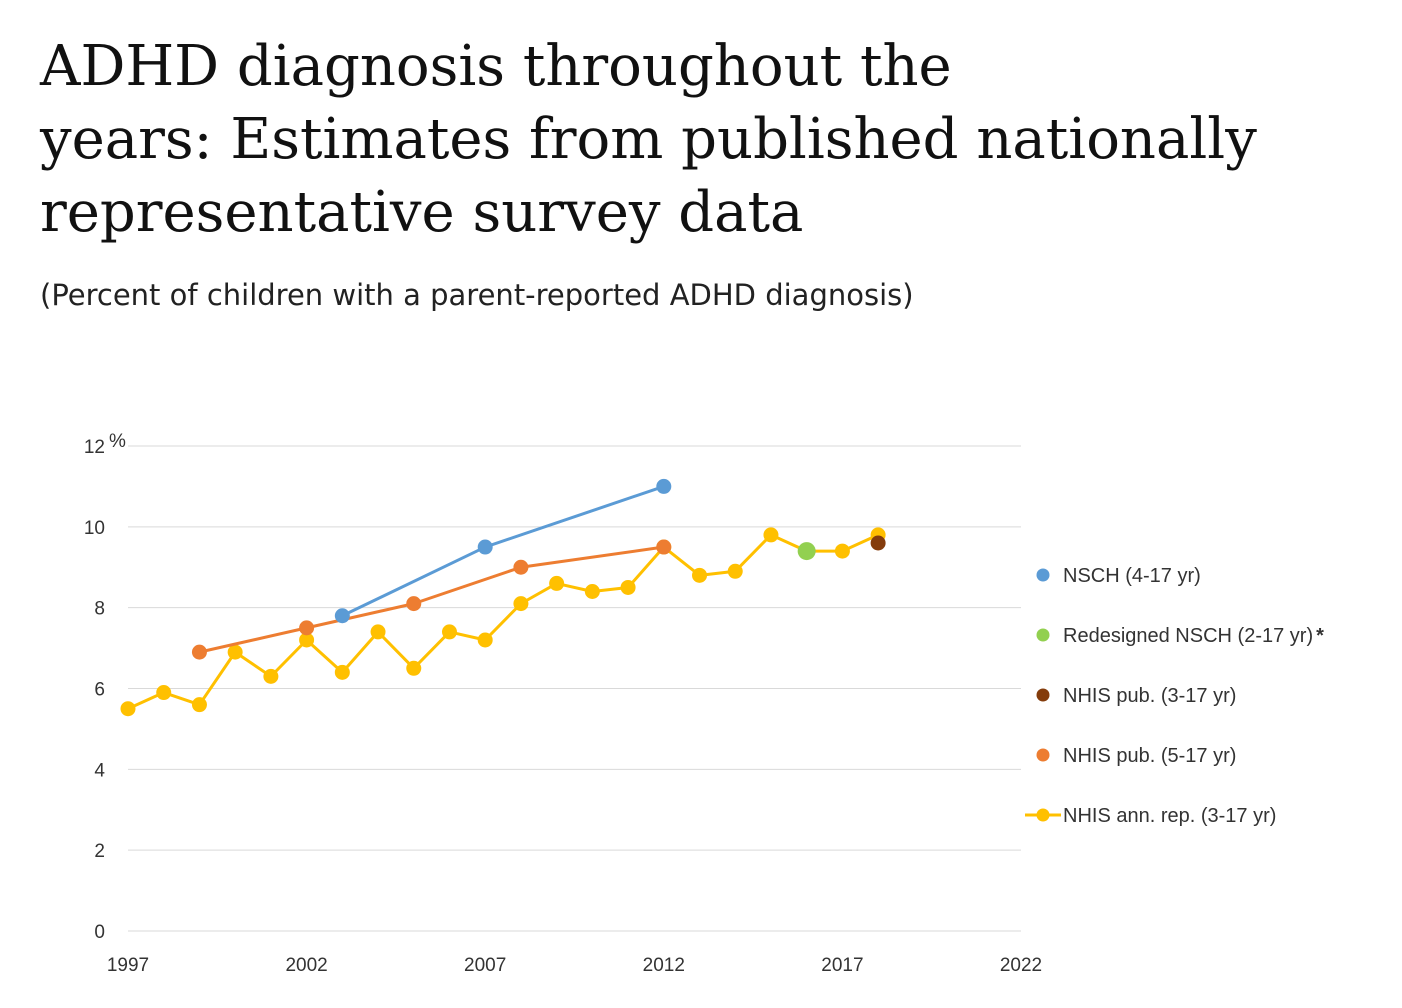 The width and height of the screenshot is (1402, 1008). I want to click on y-tick-label: 0, so click(99, 932).